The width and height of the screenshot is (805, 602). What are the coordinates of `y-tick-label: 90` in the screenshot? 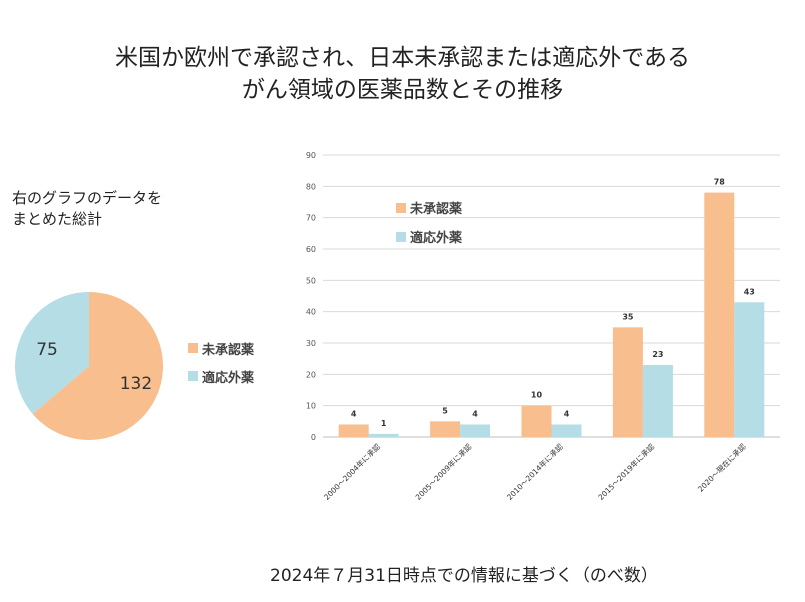 It's located at (311, 155).